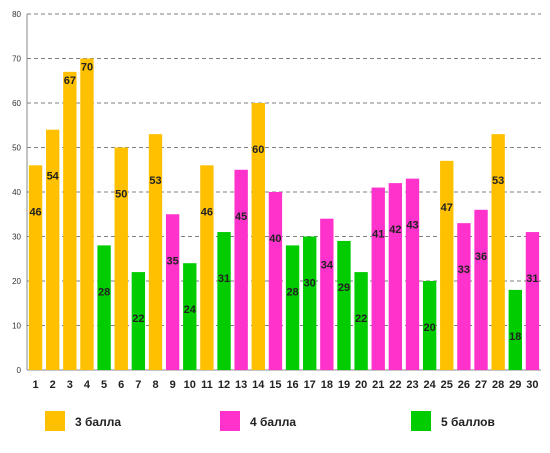 This screenshot has width=550, height=453. I want to click on data-label: 45, so click(241, 217).